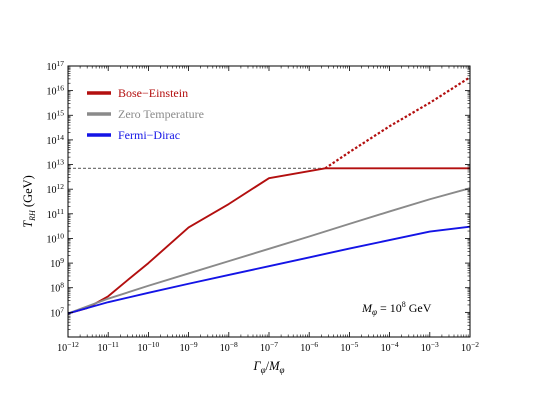 The image size is (540, 405). What do you see at coordinates (56, 189) in the screenshot?
I see `y-tick-label: 10¹²` at bounding box center [56, 189].